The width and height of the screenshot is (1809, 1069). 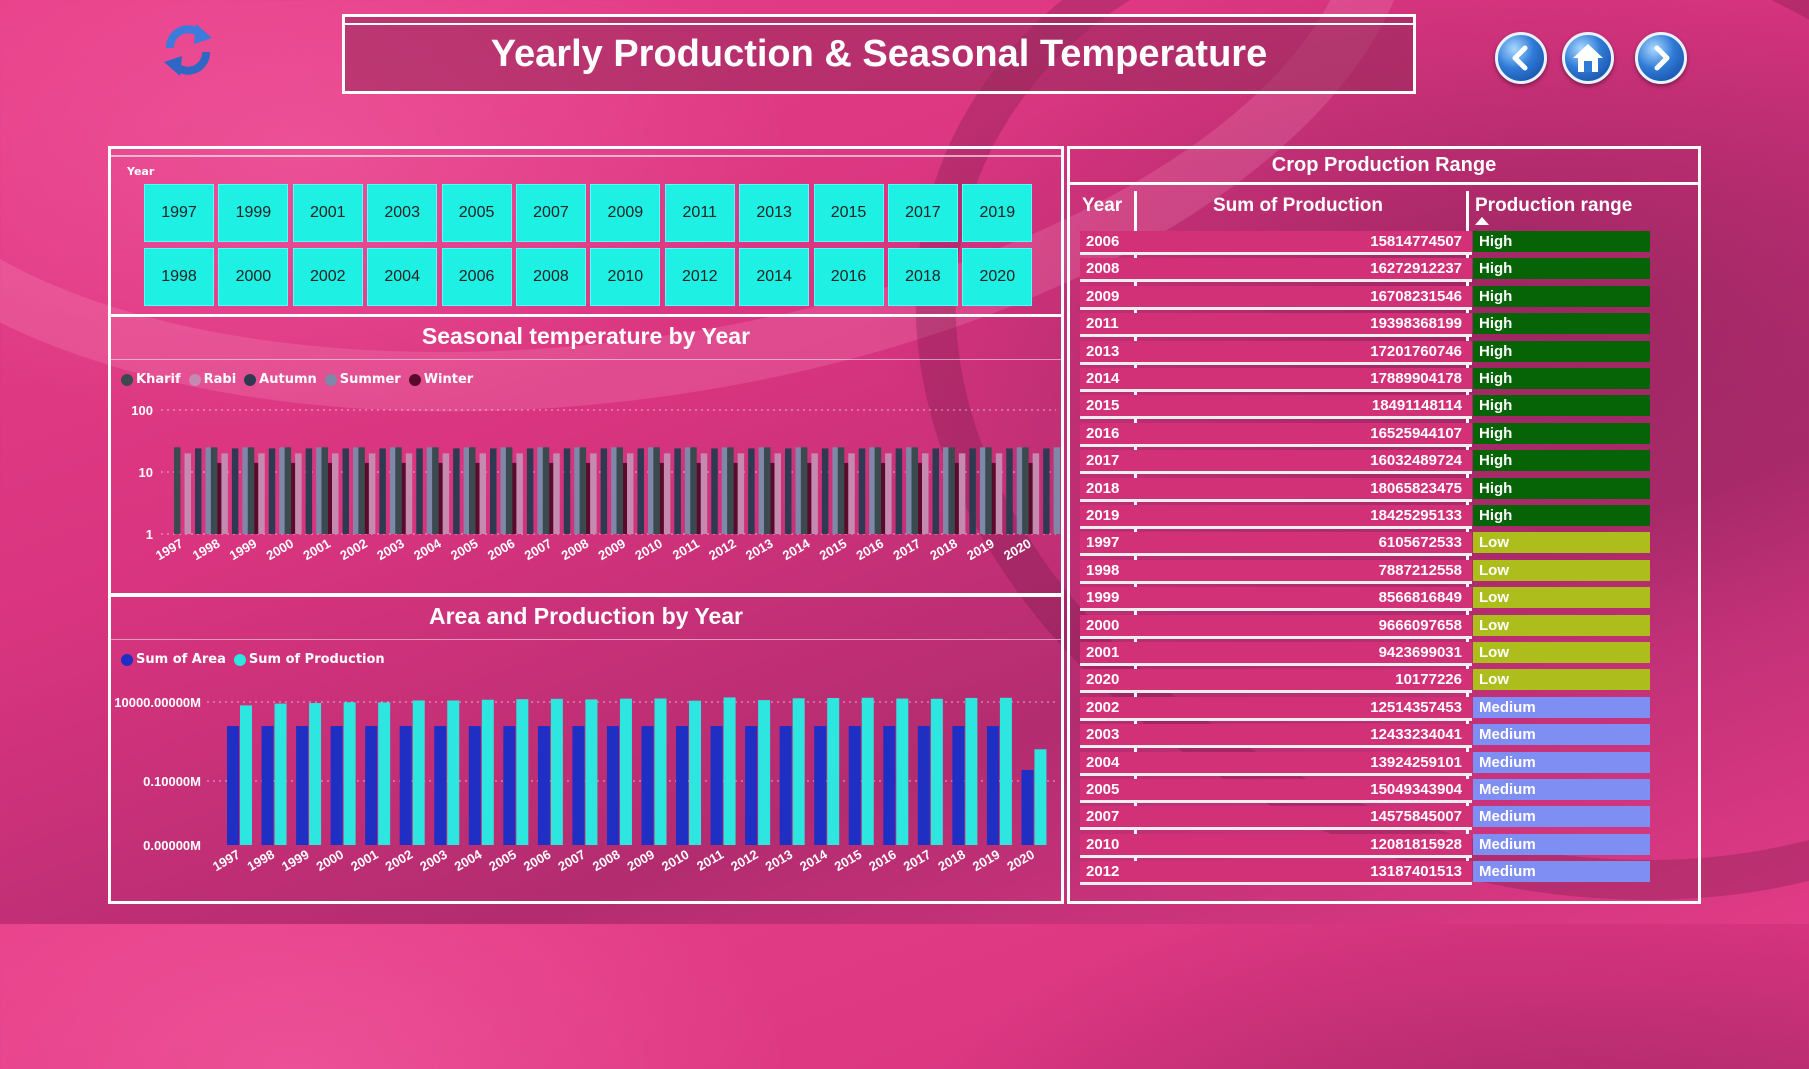 I want to click on bar-kharif-2006, so click(x=509, y=490).